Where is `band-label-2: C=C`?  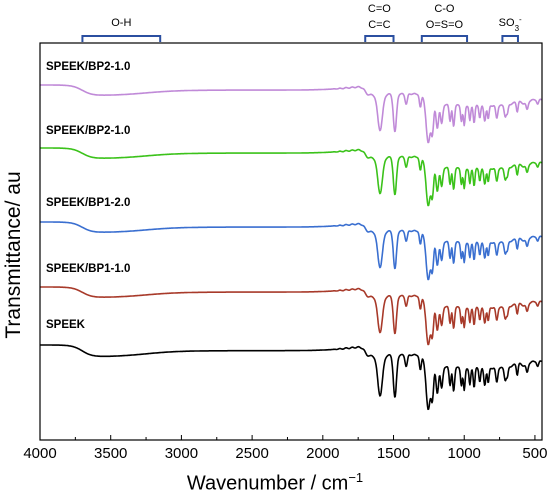
band-label-2: C=C is located at coordinates (379, 25).